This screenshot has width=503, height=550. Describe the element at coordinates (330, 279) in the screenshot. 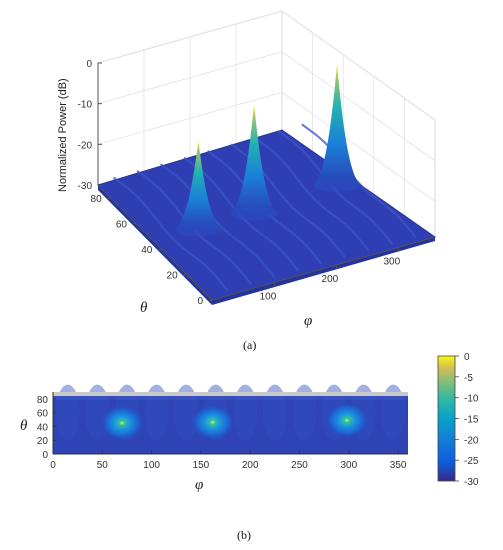

I see `phi-tick-label: 200` at that location.